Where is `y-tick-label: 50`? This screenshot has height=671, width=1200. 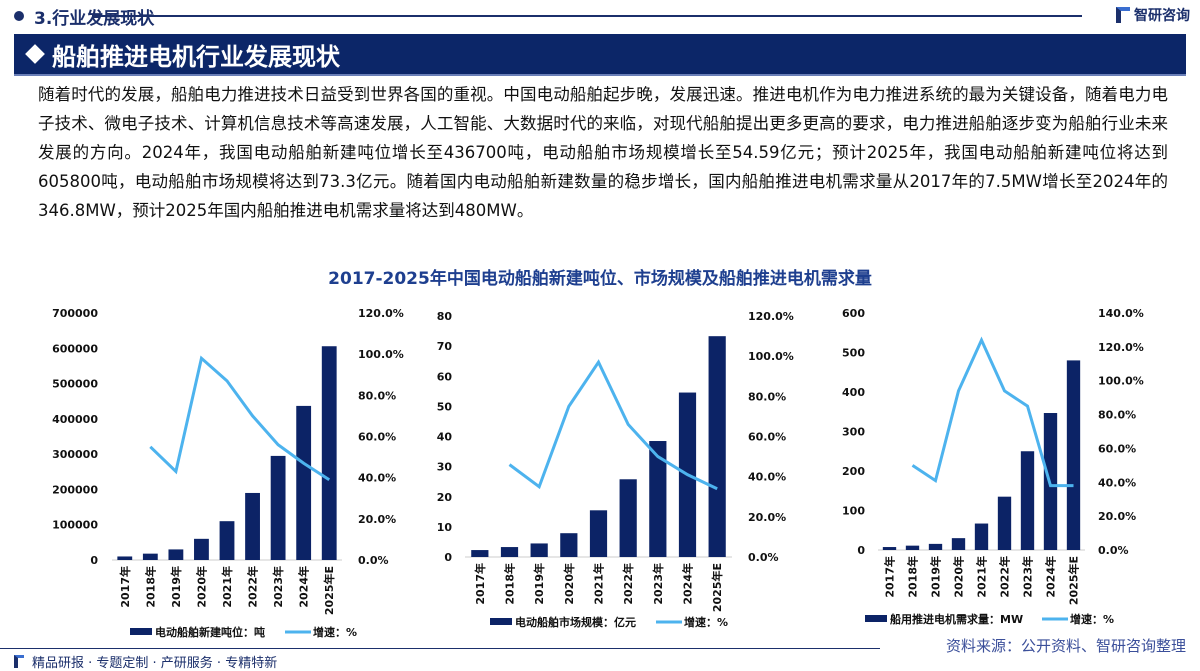 y-tick-label: 50 is located at coordinates (445, 406).